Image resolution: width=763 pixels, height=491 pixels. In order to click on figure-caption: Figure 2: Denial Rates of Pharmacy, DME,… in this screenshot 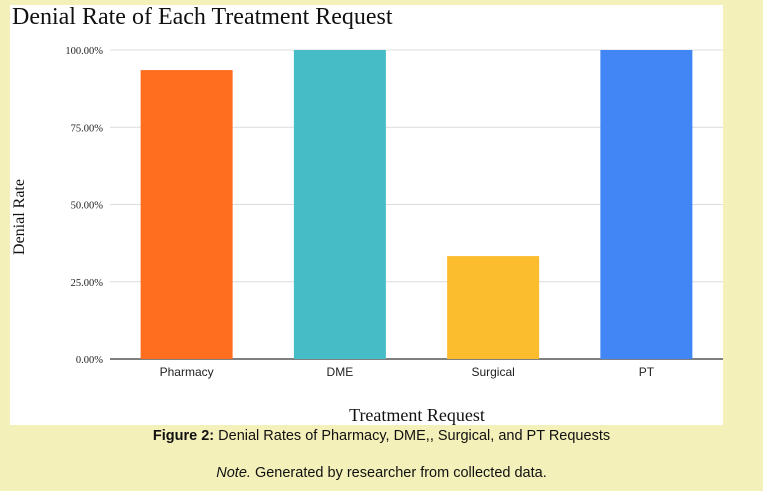, I will do `click(381, 436)`.